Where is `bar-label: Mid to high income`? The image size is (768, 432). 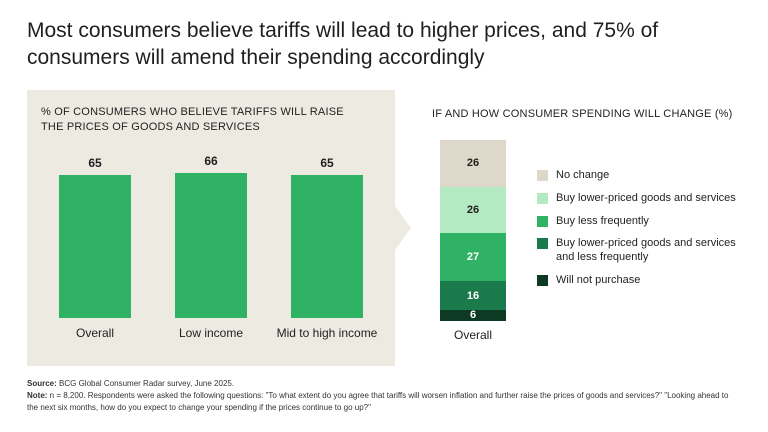 bar-label: Mid to high income is located at coordinates (327, 333).